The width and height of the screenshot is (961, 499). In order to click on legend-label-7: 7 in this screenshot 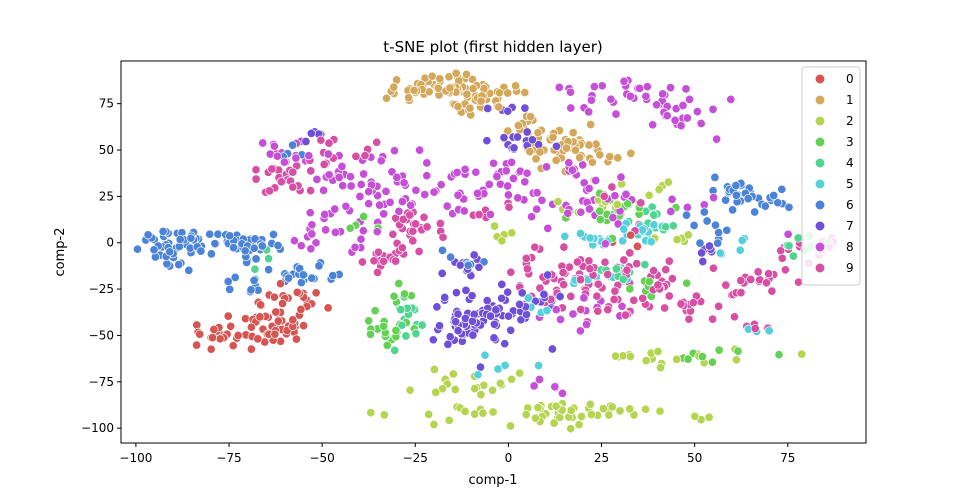, I will do `click(850, 226)`.